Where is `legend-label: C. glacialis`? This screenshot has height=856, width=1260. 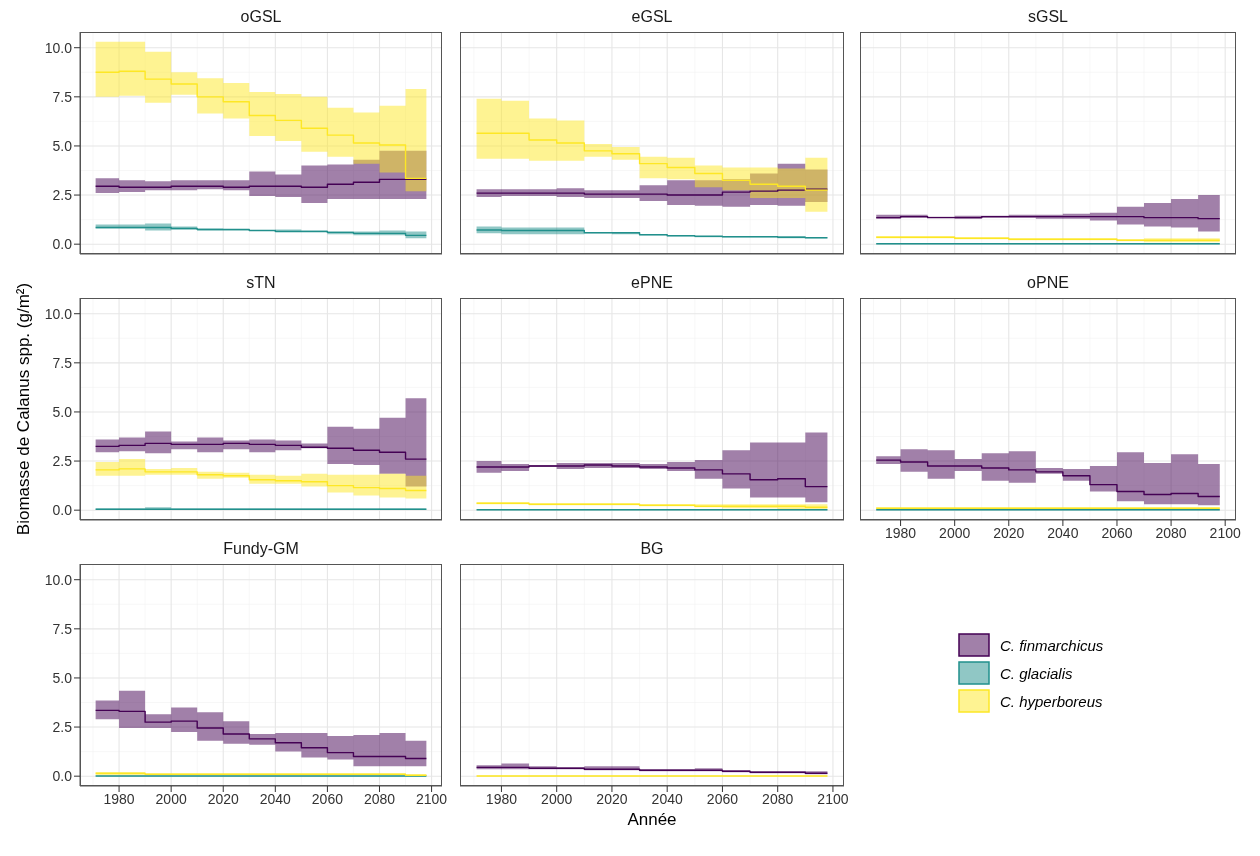
legend-label: C. glacialis is located at coordinates (1036, 673).